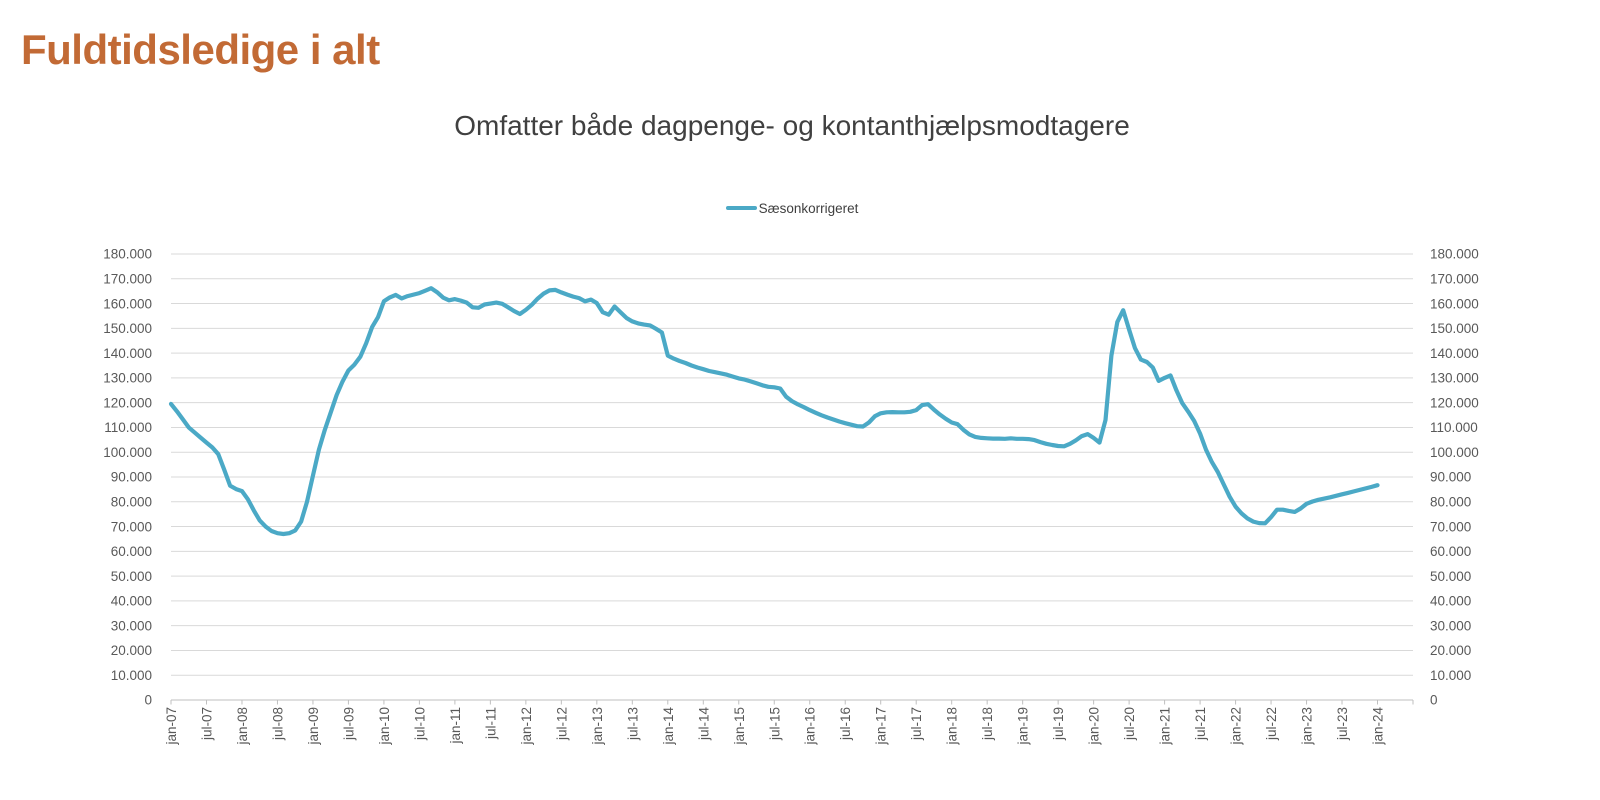  I want to click on legend-line-marker, so click(741, 208).